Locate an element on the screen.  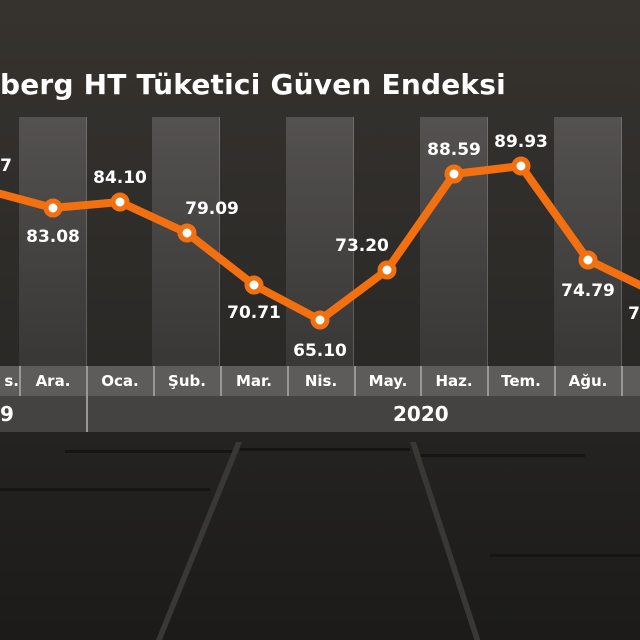
data-point-agu is located at coordinates (588, 260).